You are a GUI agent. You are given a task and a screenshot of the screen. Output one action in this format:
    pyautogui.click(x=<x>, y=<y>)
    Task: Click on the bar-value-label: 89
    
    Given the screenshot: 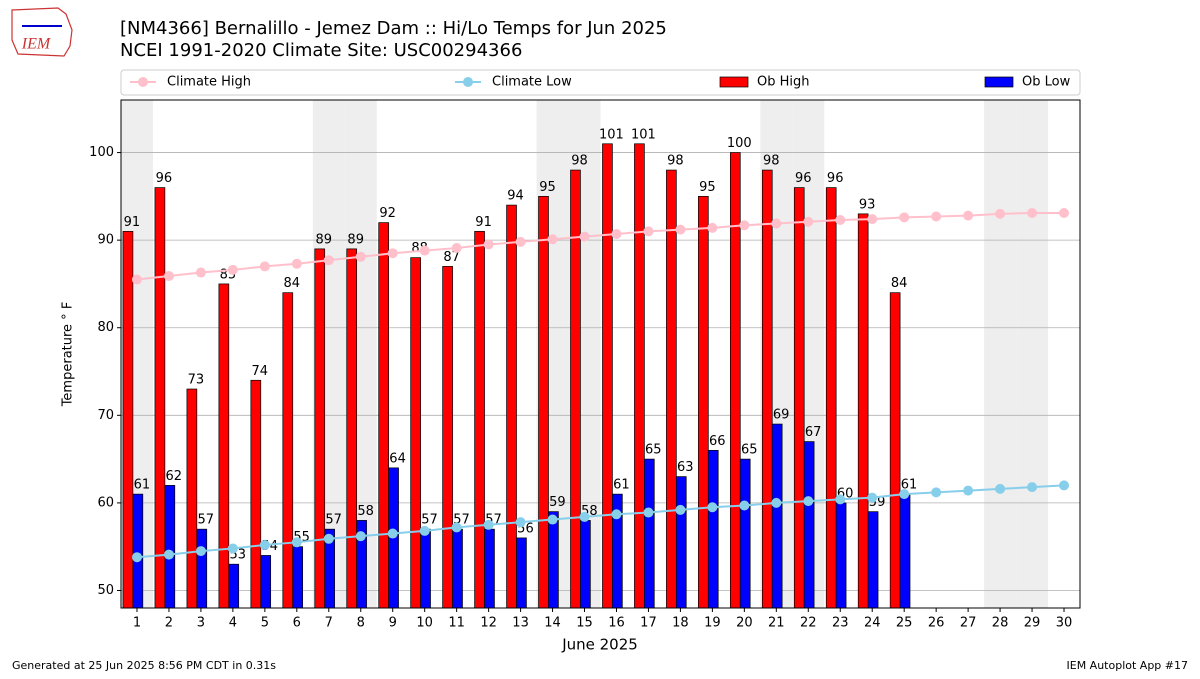 What is the action you would take?
    pyautogui.click(x=323, y=239)
    